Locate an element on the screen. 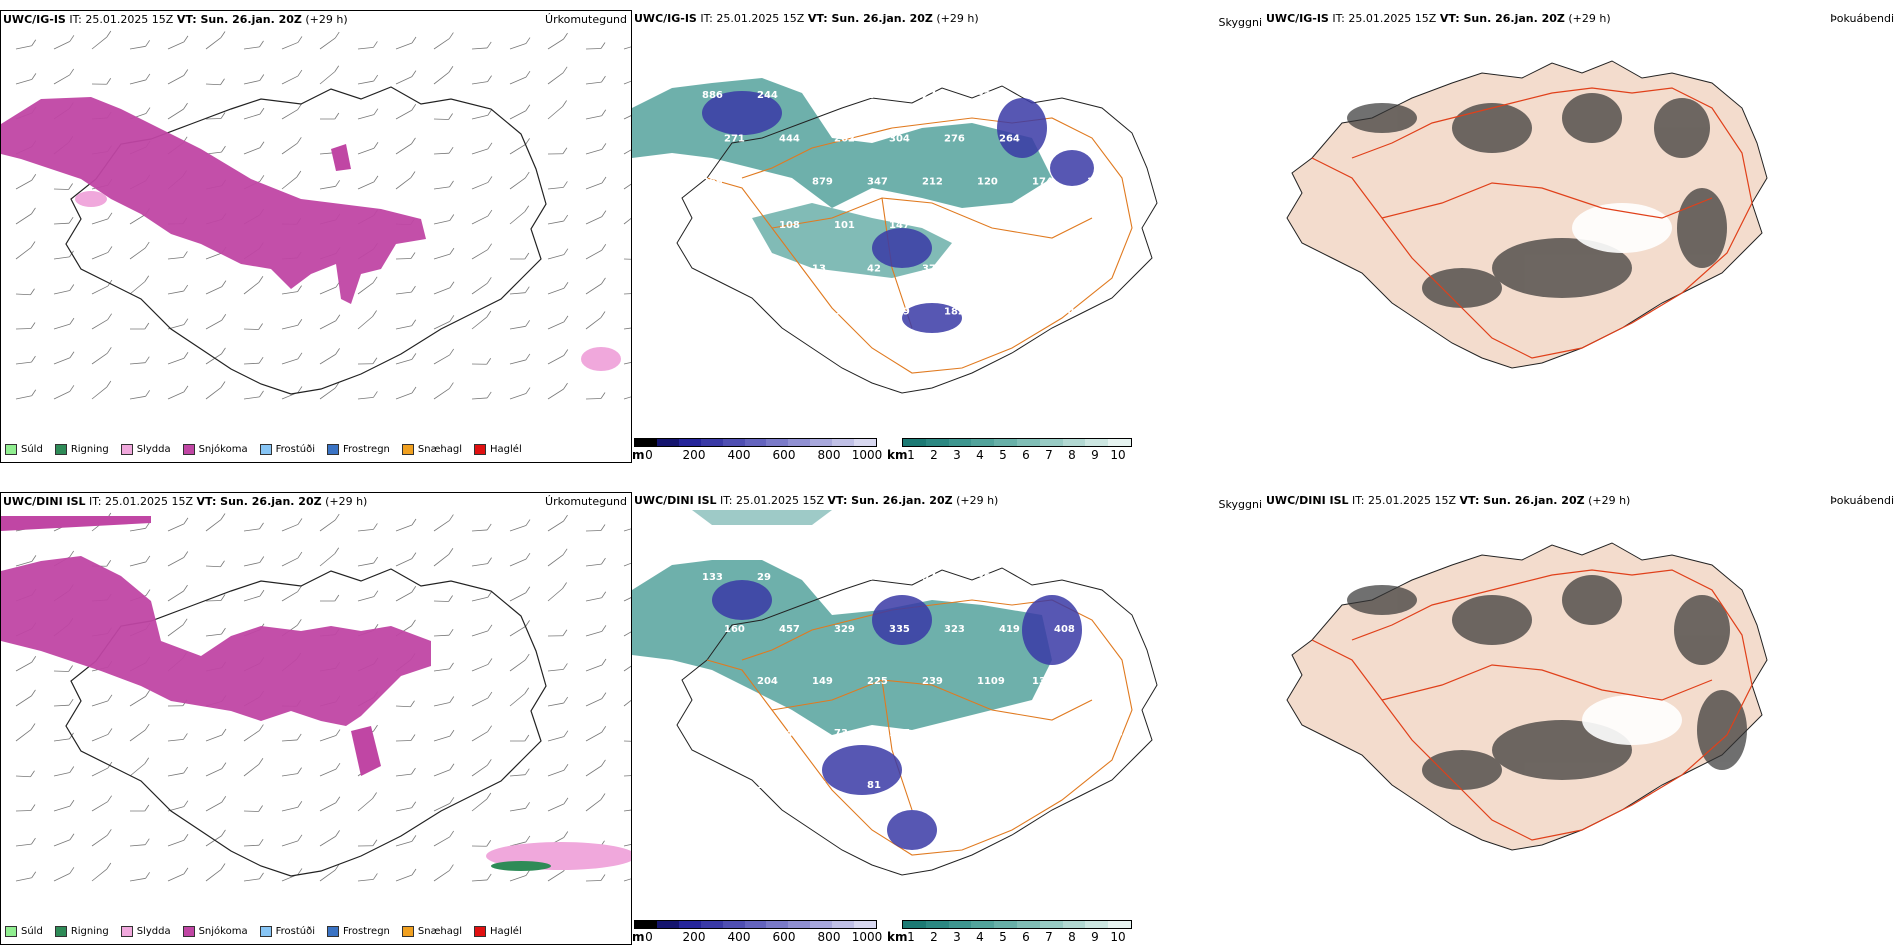 This screenshot has height=950, width=1900. teal-strip is located at coordinates (762, 517).